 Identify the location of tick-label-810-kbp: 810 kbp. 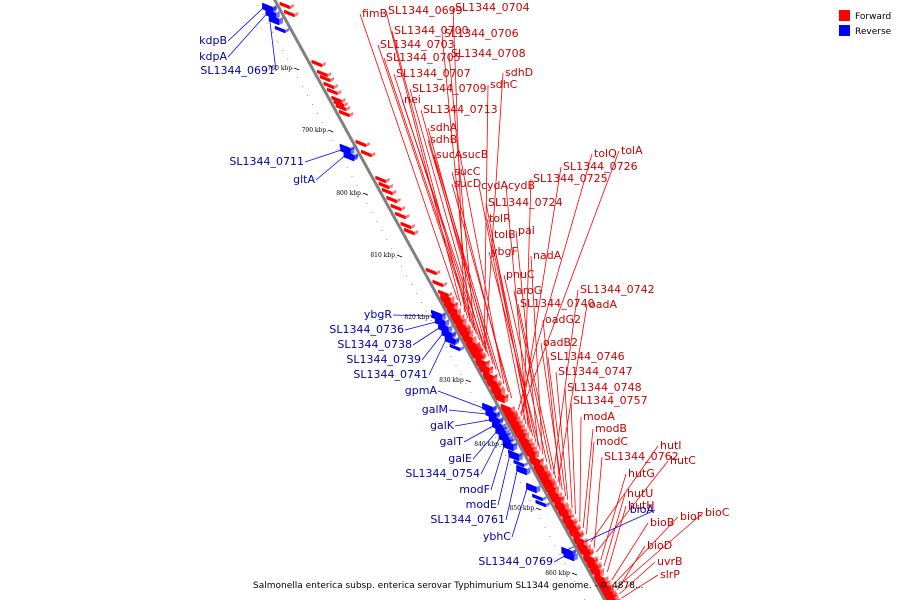
(382, 255).